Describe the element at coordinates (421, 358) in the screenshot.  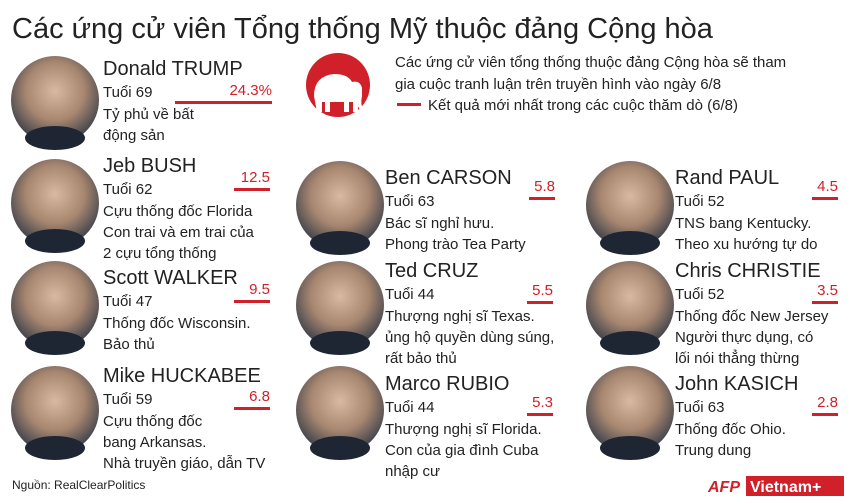
I see `candidate-desc: rất bảo thủ` at that location.